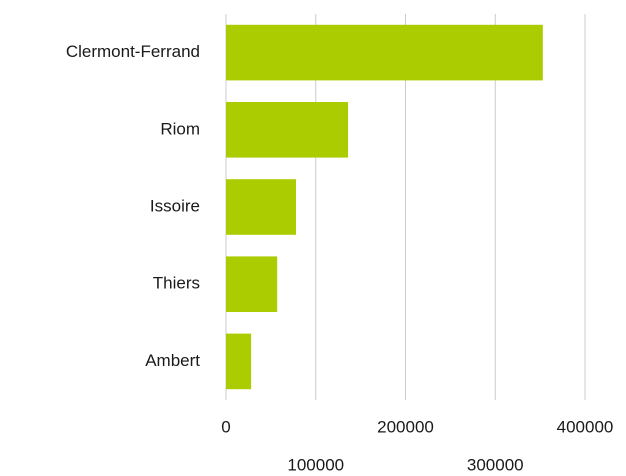 Image resolution: width=626 pixels, height=476 pixels. What do you see at coordinates (172, 360) in the screenshot?
I see `y-tick-label: Ambert` at bounding box center [172, 360].